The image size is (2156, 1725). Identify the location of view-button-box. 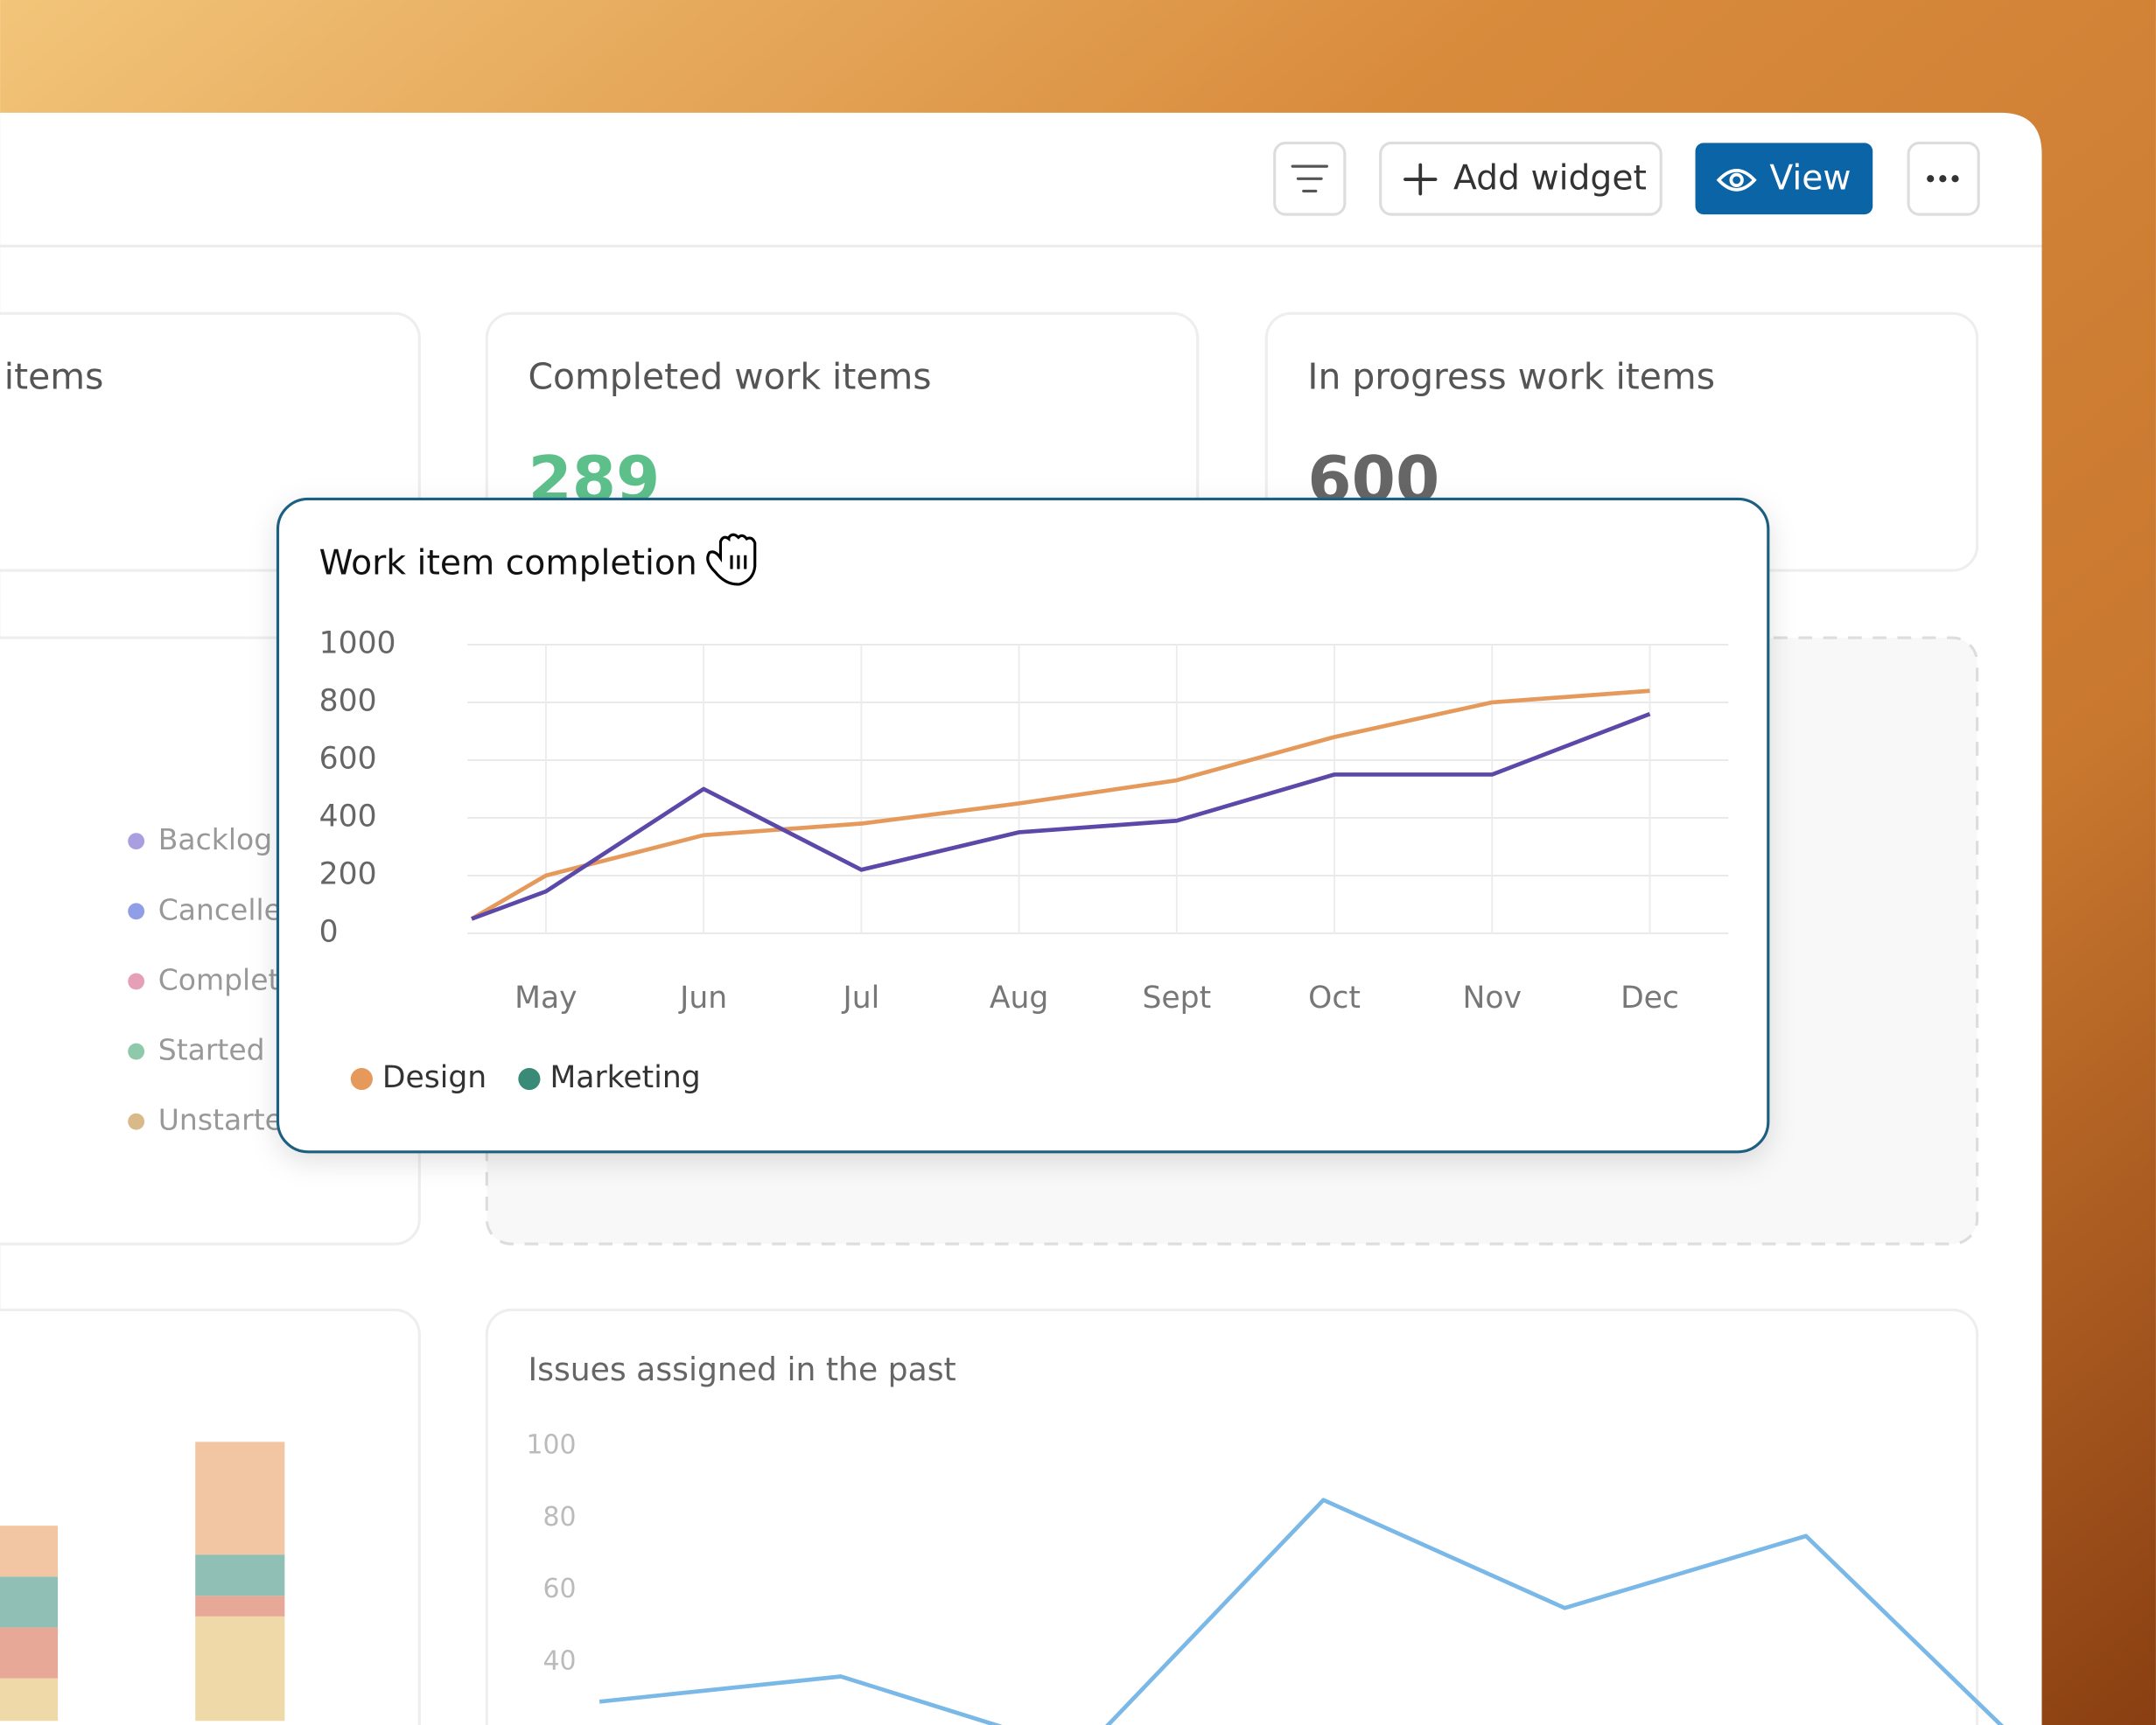
(1784, 179).